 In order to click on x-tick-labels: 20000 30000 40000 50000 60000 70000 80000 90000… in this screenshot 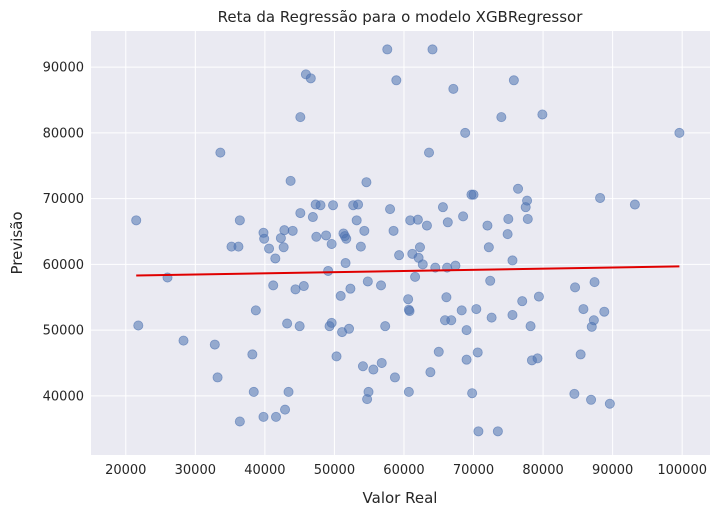, I will do `click(406, 470)`.